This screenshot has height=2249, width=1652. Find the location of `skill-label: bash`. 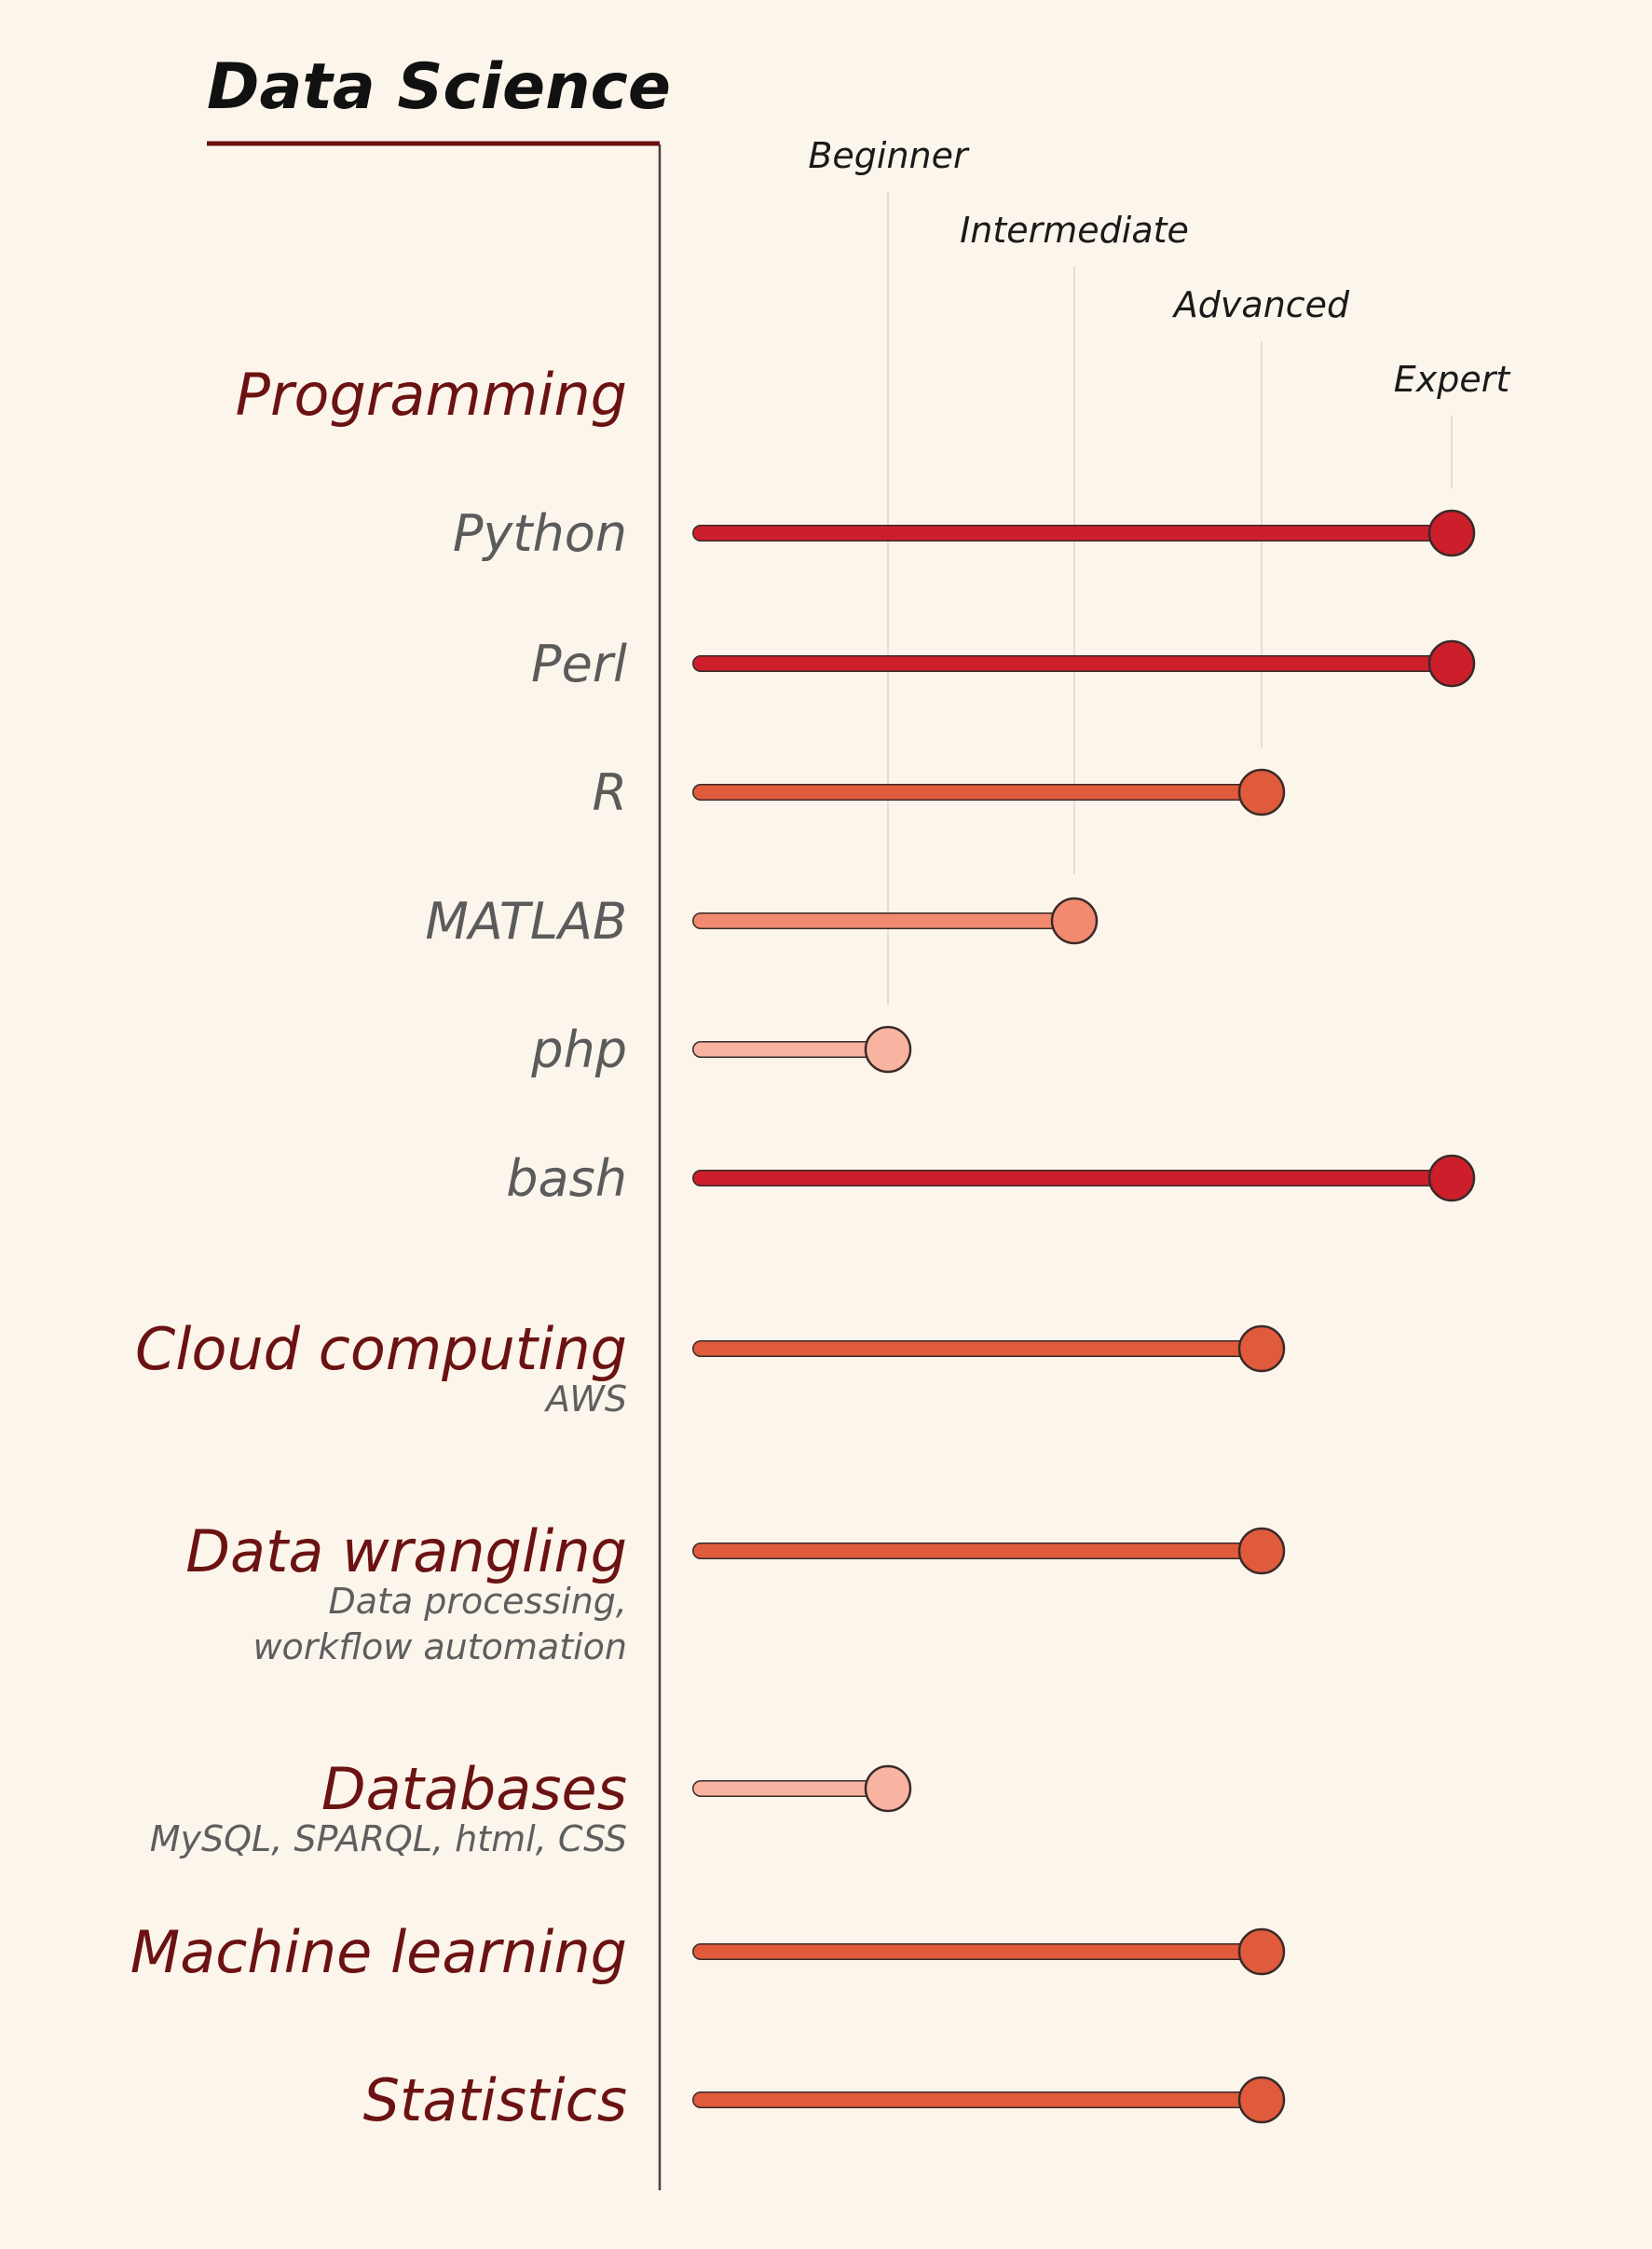

skill-label: bash is located at coordinates (566, 1178).